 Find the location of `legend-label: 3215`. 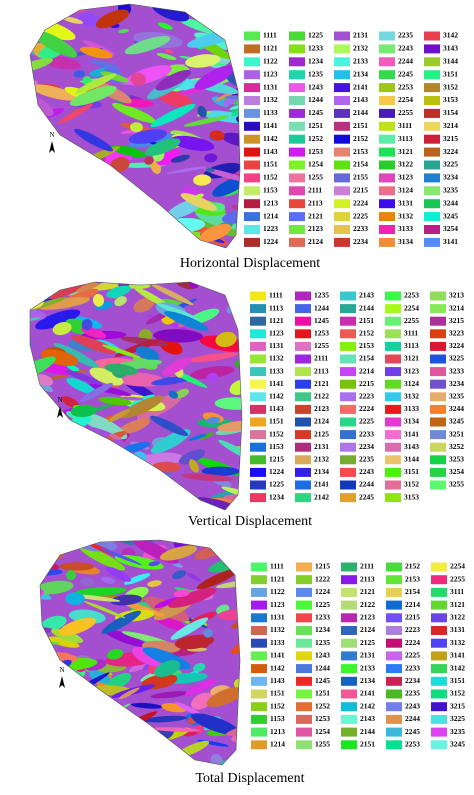

legend-label: 3215 is located at coordinates (457, 705).